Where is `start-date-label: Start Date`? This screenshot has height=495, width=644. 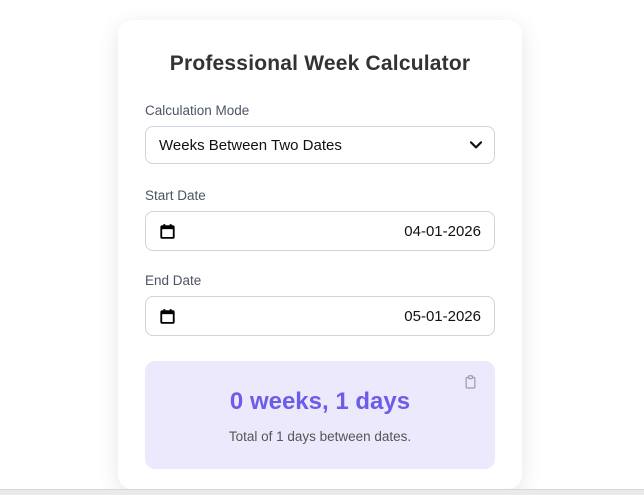
start-date-label: Start Date is located at coordinates (175, 195).